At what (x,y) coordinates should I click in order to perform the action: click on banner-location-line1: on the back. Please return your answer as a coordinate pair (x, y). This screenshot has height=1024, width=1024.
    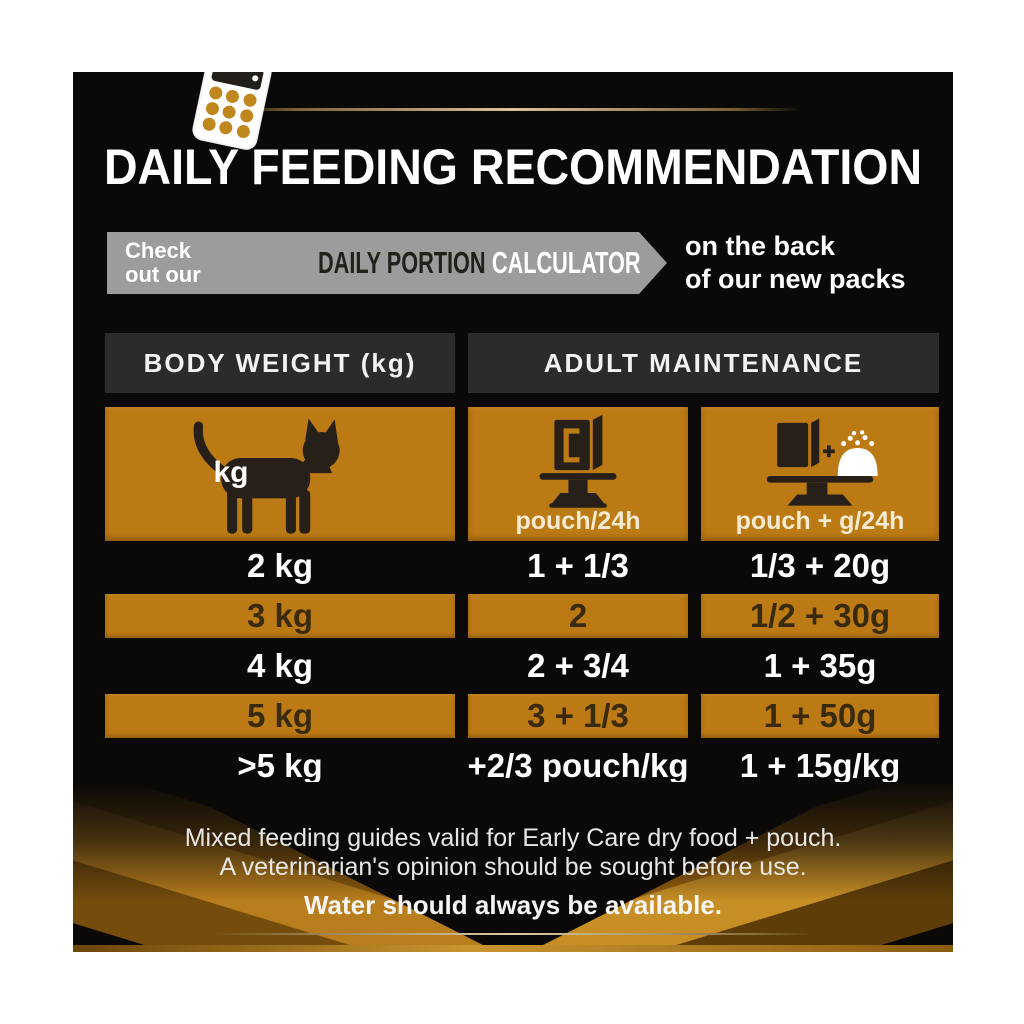
    Looking at the image, I should click on (760, 246).